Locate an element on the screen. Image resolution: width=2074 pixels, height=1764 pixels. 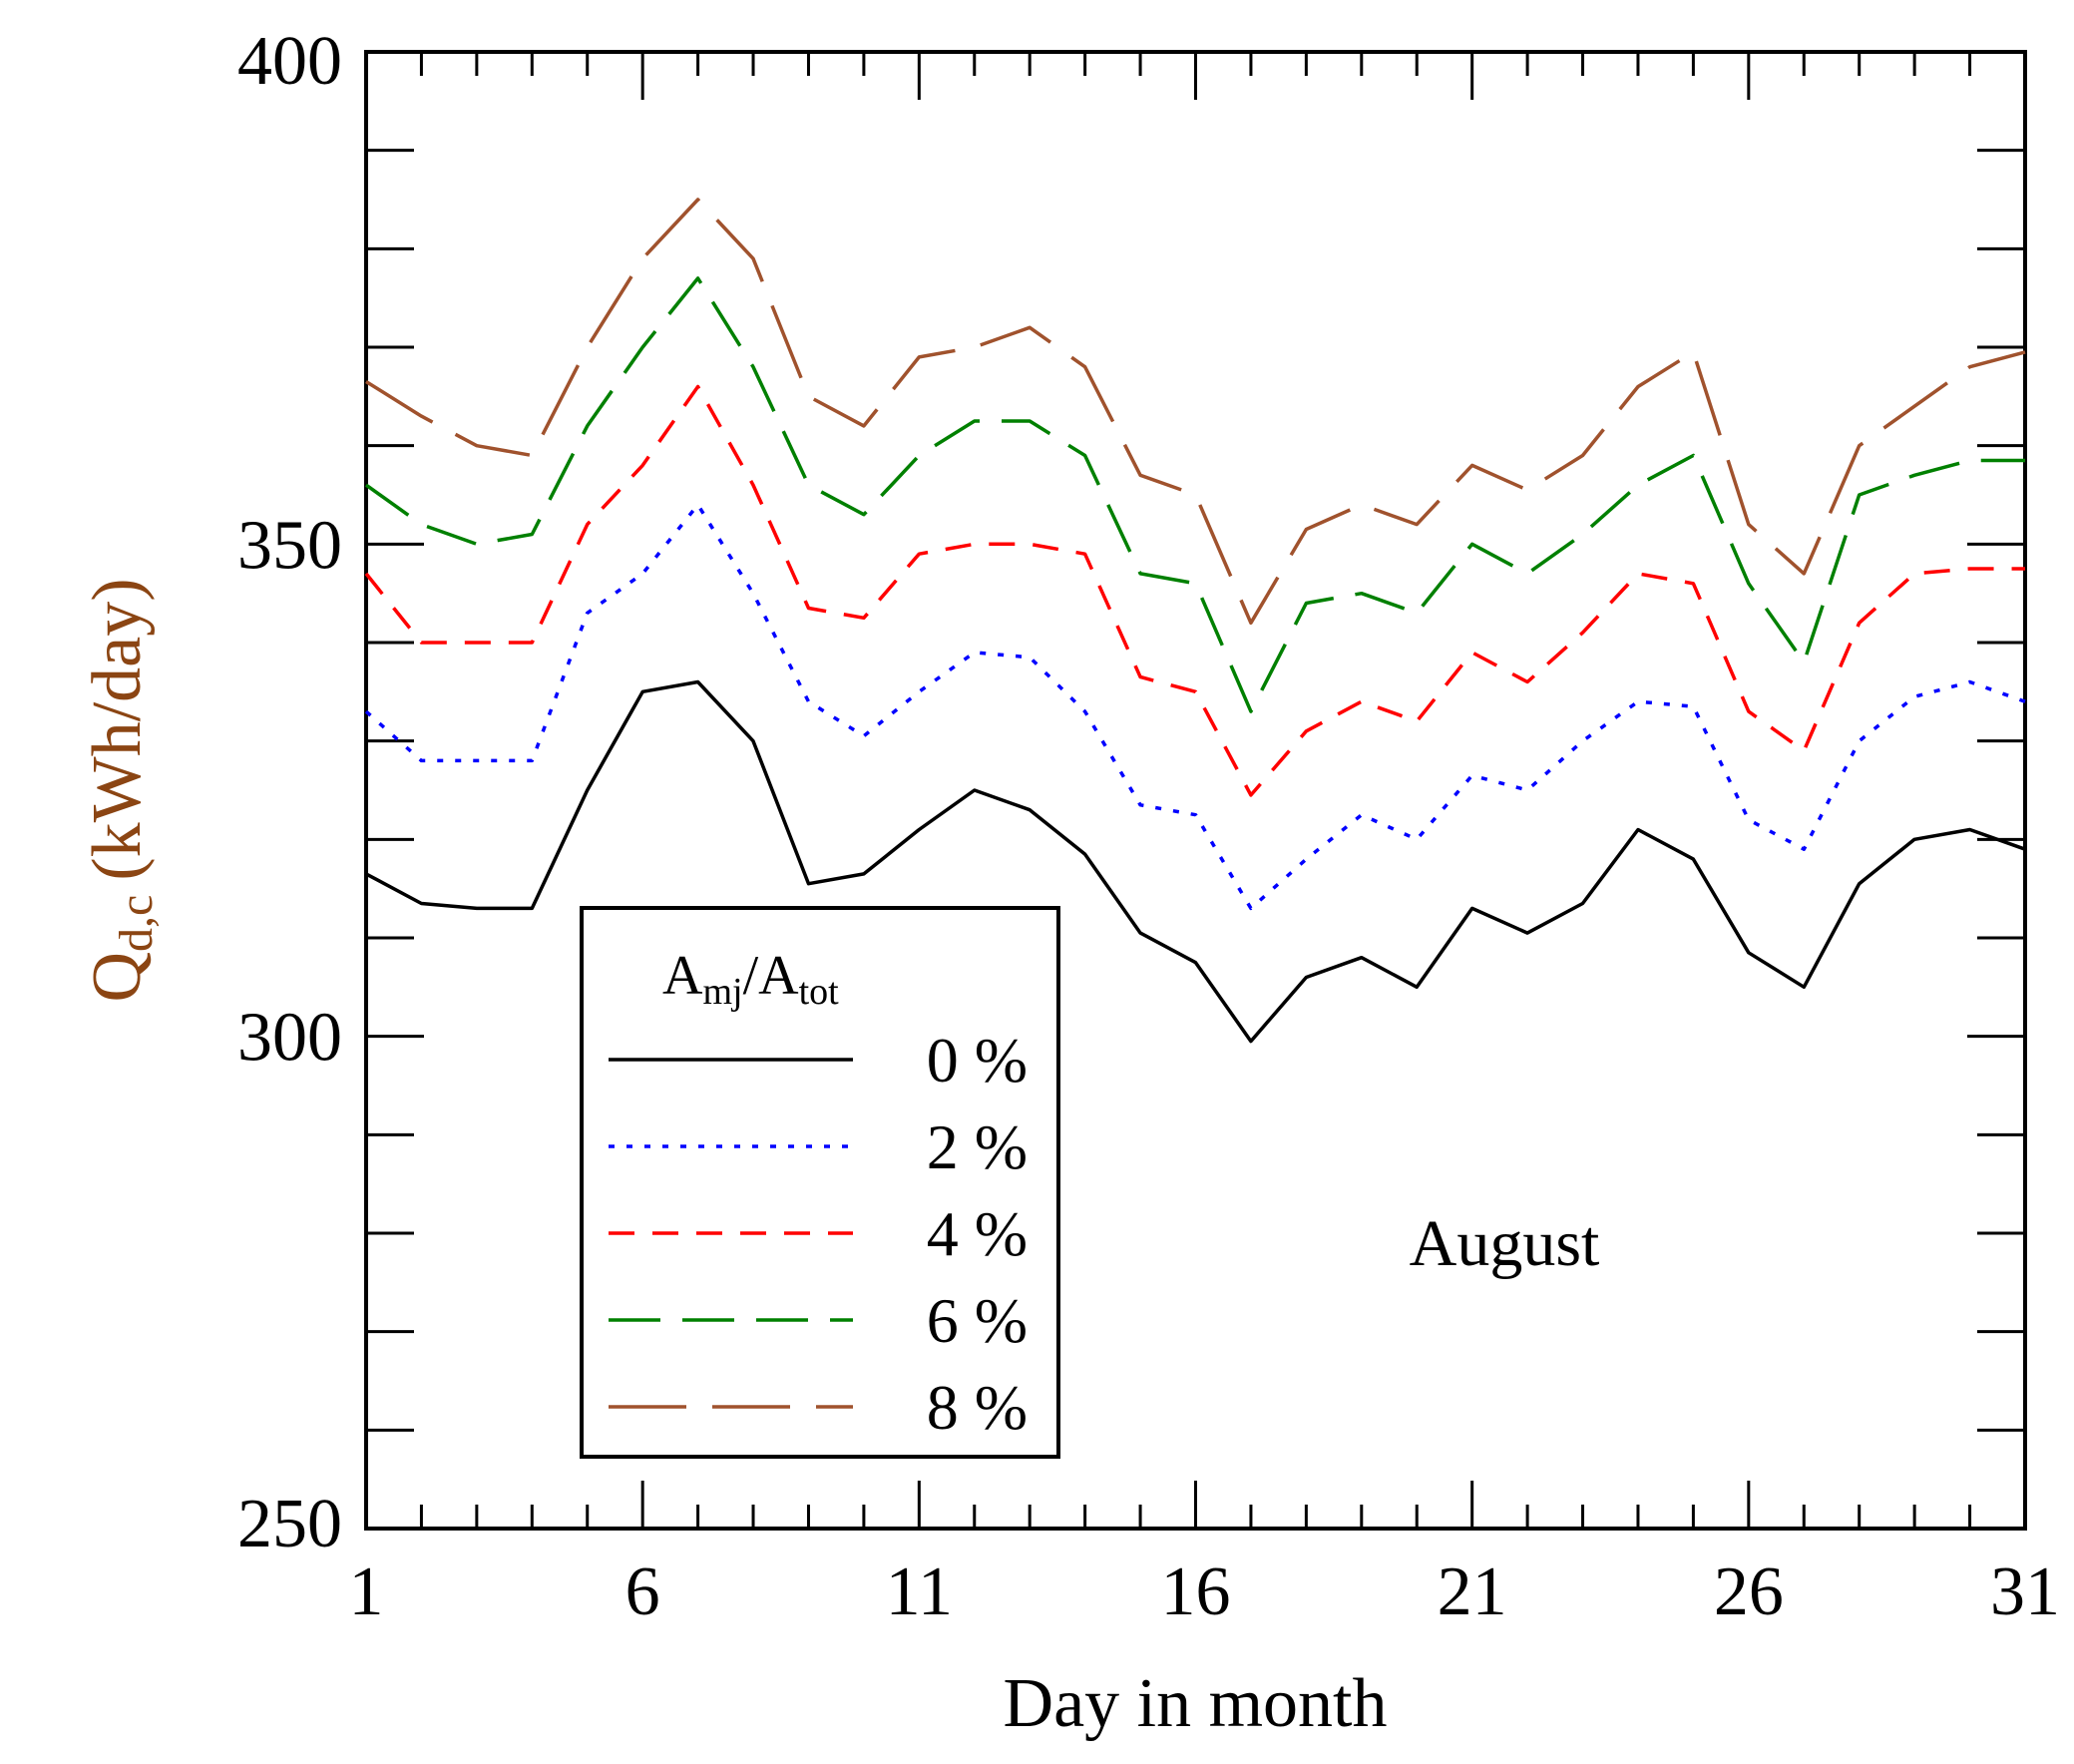
y-tick-label: 250 is located at coordinates (289, 1524).